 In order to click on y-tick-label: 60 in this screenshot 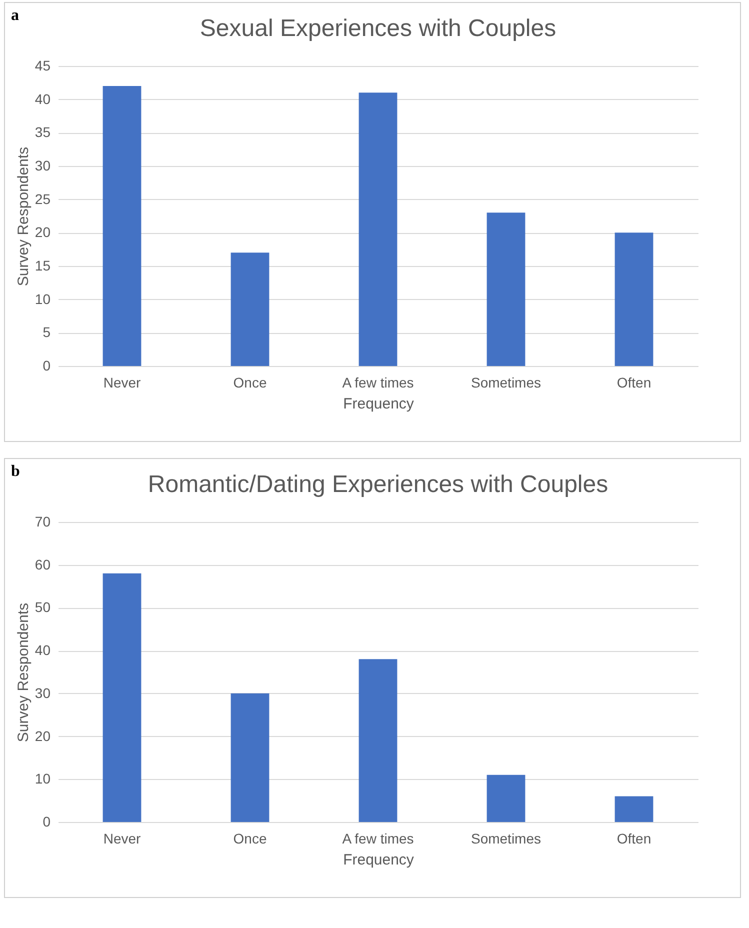, I will do `click(42, 564)`.